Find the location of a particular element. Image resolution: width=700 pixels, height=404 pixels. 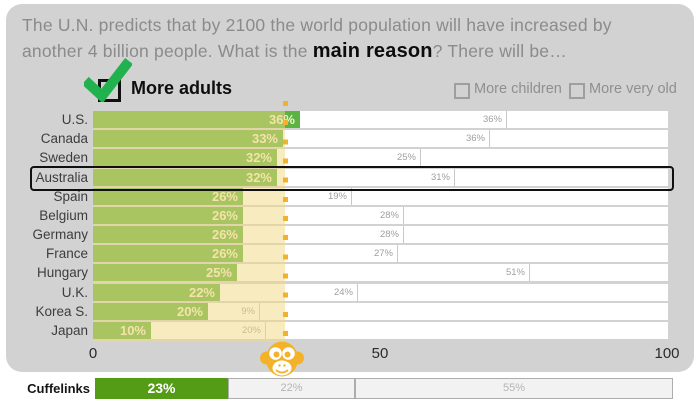

chart-row: Japan 20% 10% is located at coordinates (352, 330).